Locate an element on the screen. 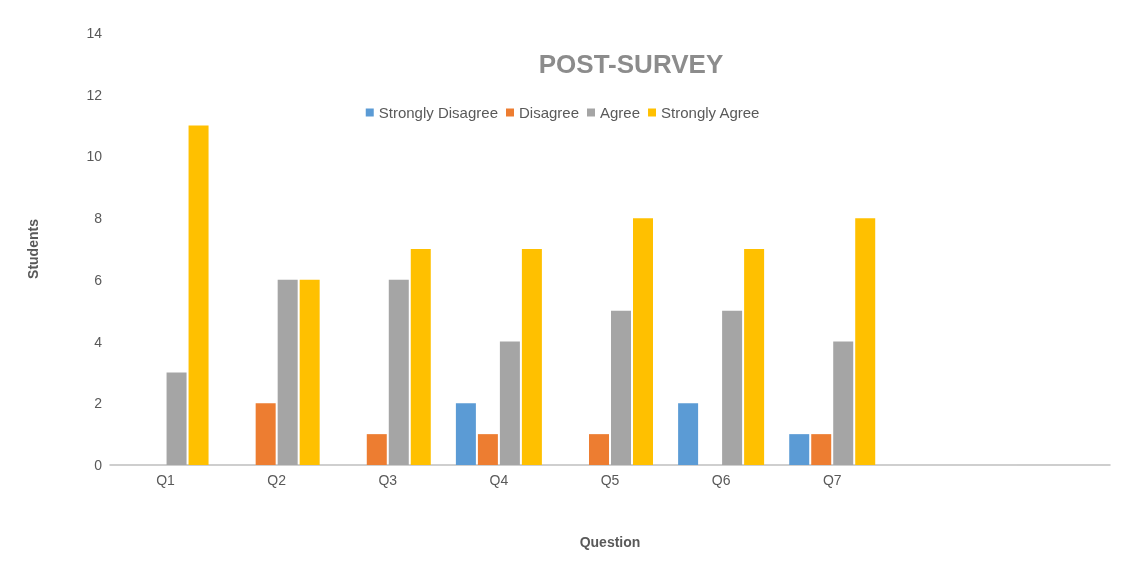  y-tick-label: 2 is located at coordinates (98, 403).